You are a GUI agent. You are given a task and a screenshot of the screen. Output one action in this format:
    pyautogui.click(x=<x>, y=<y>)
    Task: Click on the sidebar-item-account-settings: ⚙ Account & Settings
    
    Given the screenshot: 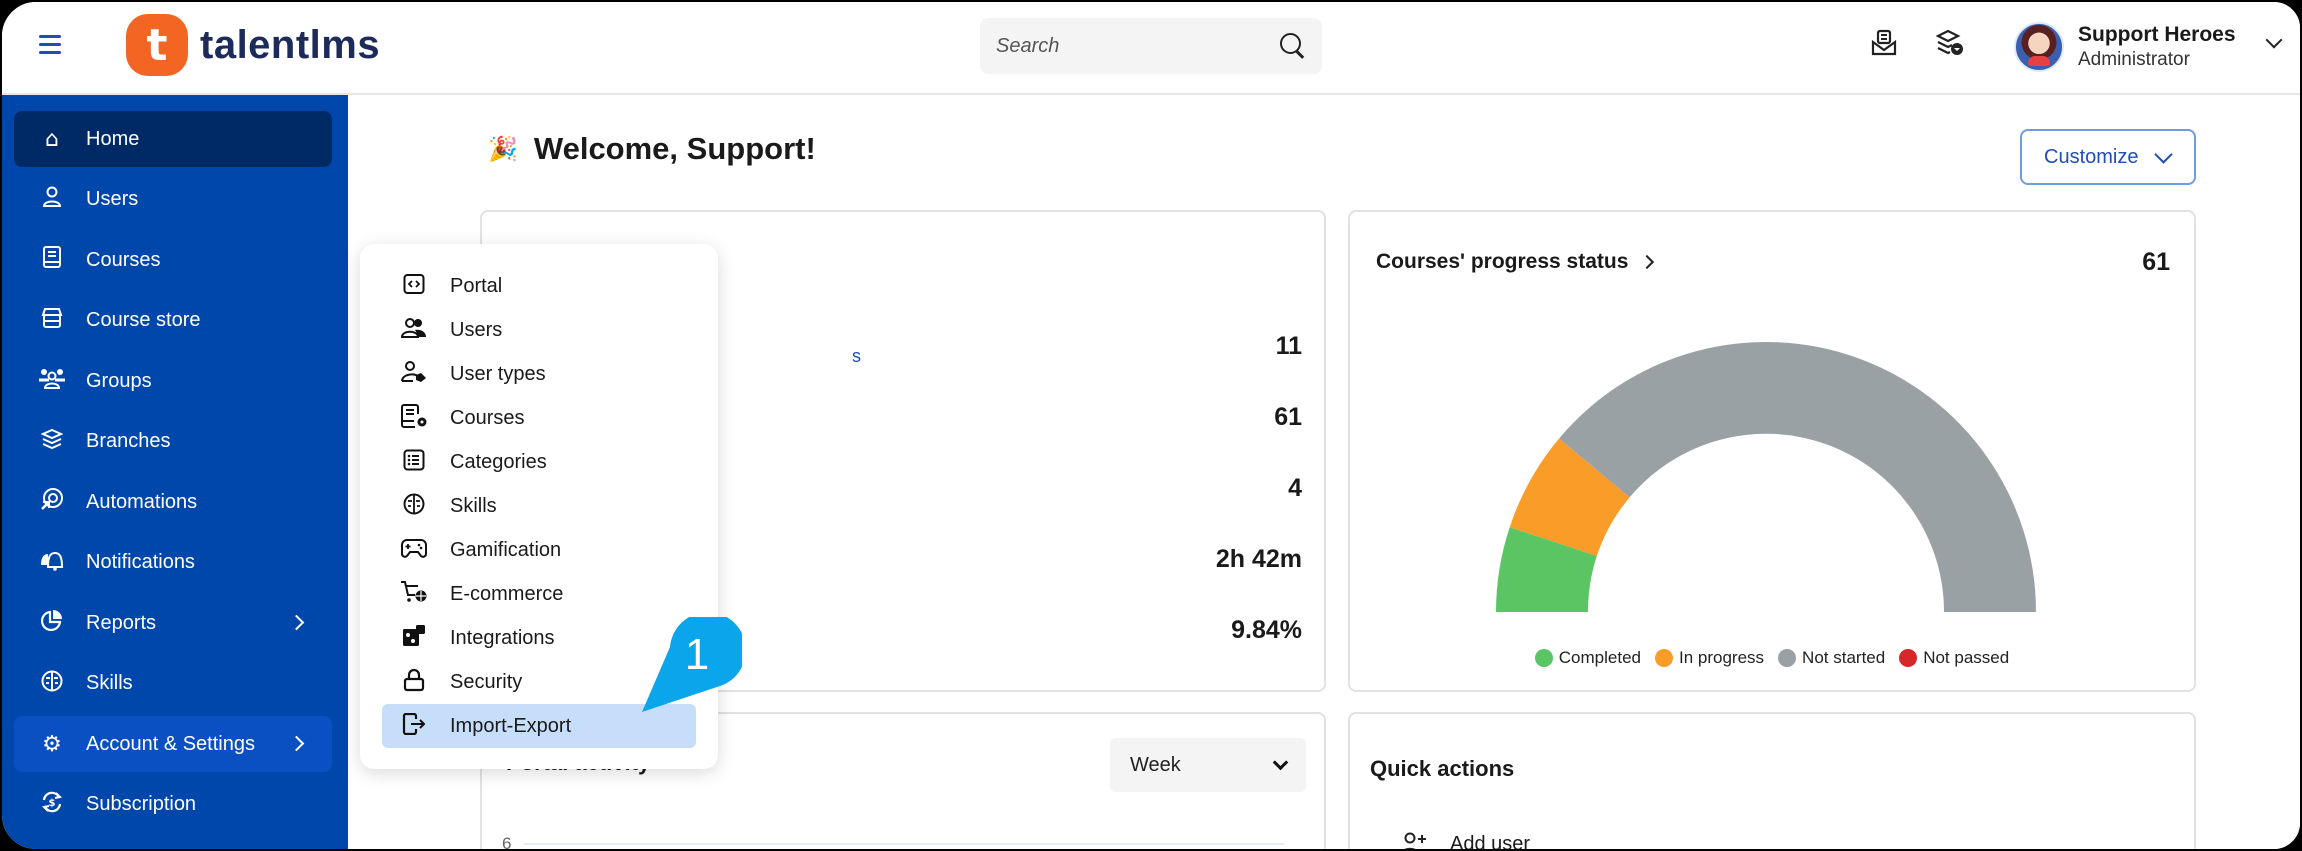 What is the action you would take?
    pyautogui.click(x=173, y=744)
    